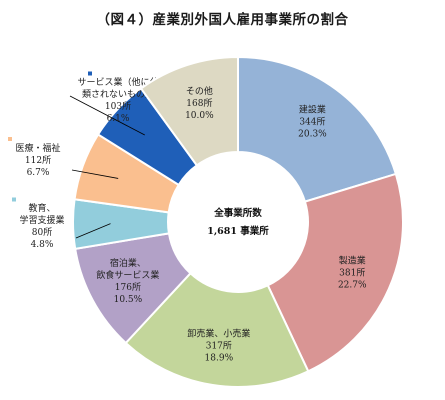 This screenshot has height=400, width=445. What do you see at coordinates (222, 20) in the screenshot?
I see `chart-title: （図４）産業別外国人雇用事業所の割合` at bounding box center [222, 20].